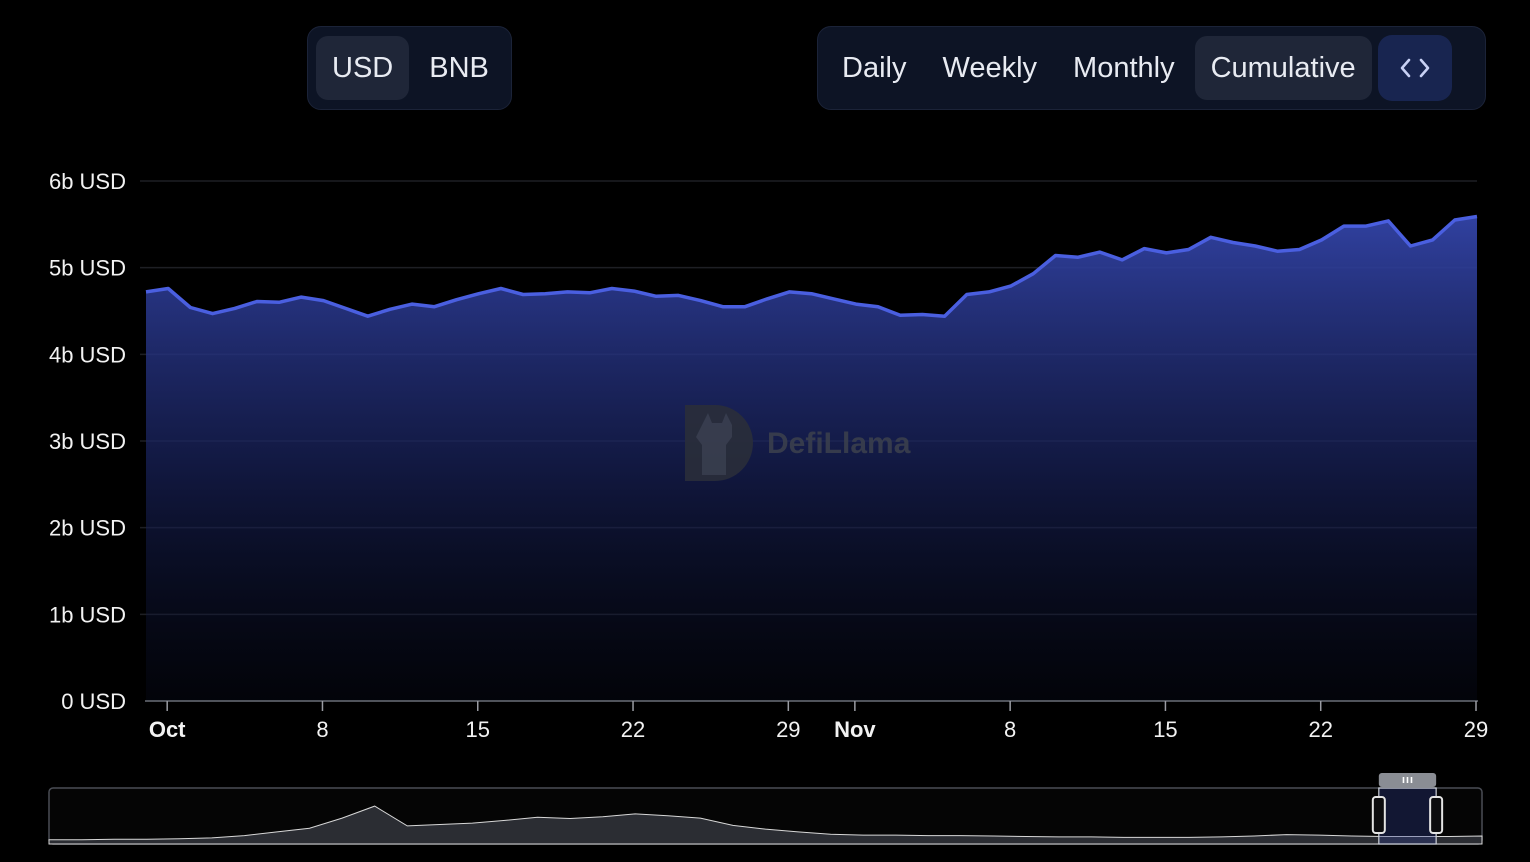 This screenshot has height=862, width=1530. I want to click on brush-handle-left, so click(1378, 815).